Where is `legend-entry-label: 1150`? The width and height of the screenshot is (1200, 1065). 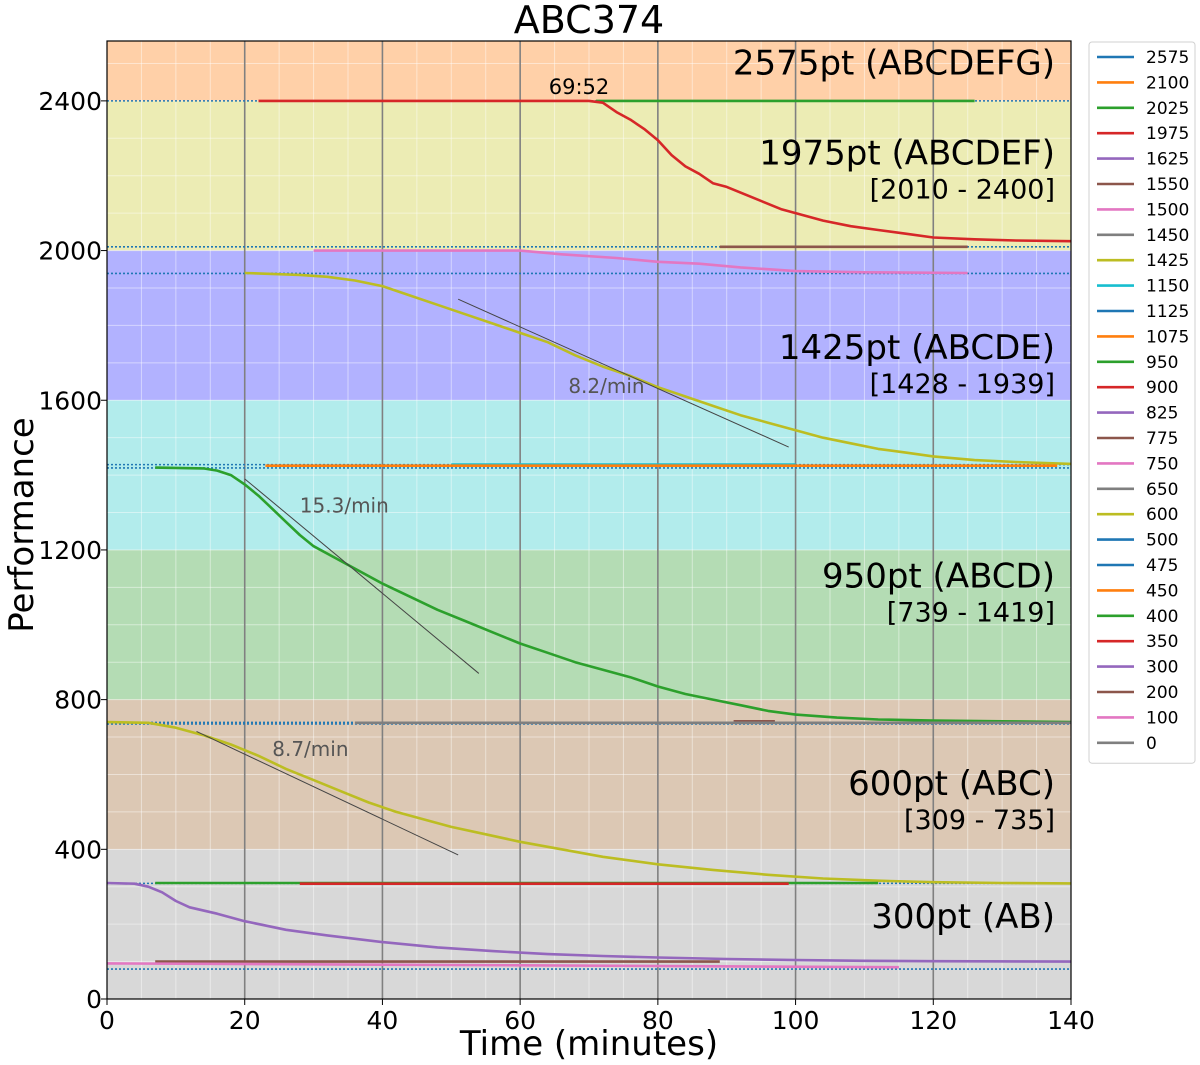 legend-entry-label: 1150 is located at coordinates (1167, 287).